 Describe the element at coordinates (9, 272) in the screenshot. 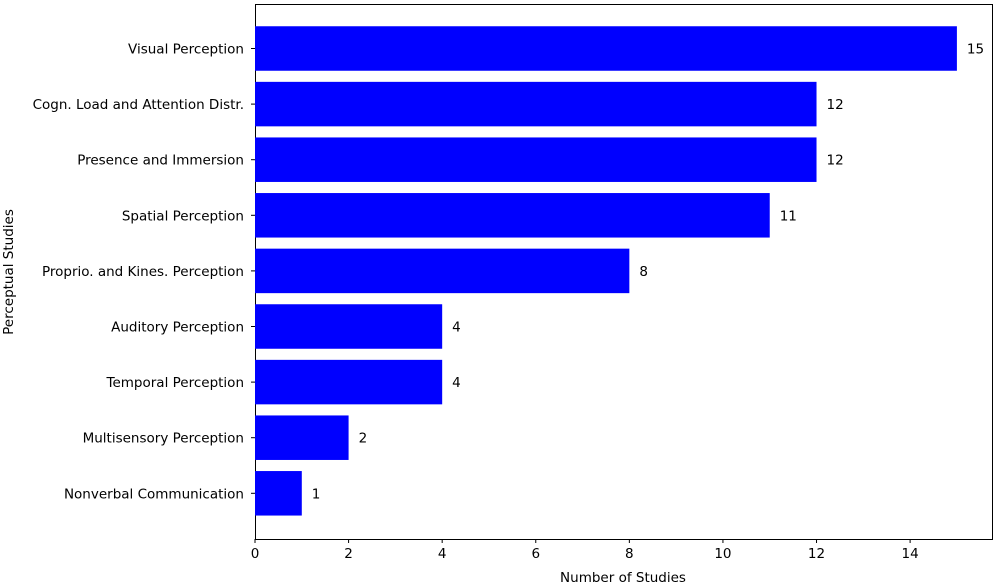

I see `y-axis-label: Perceptual Studies` at that location.